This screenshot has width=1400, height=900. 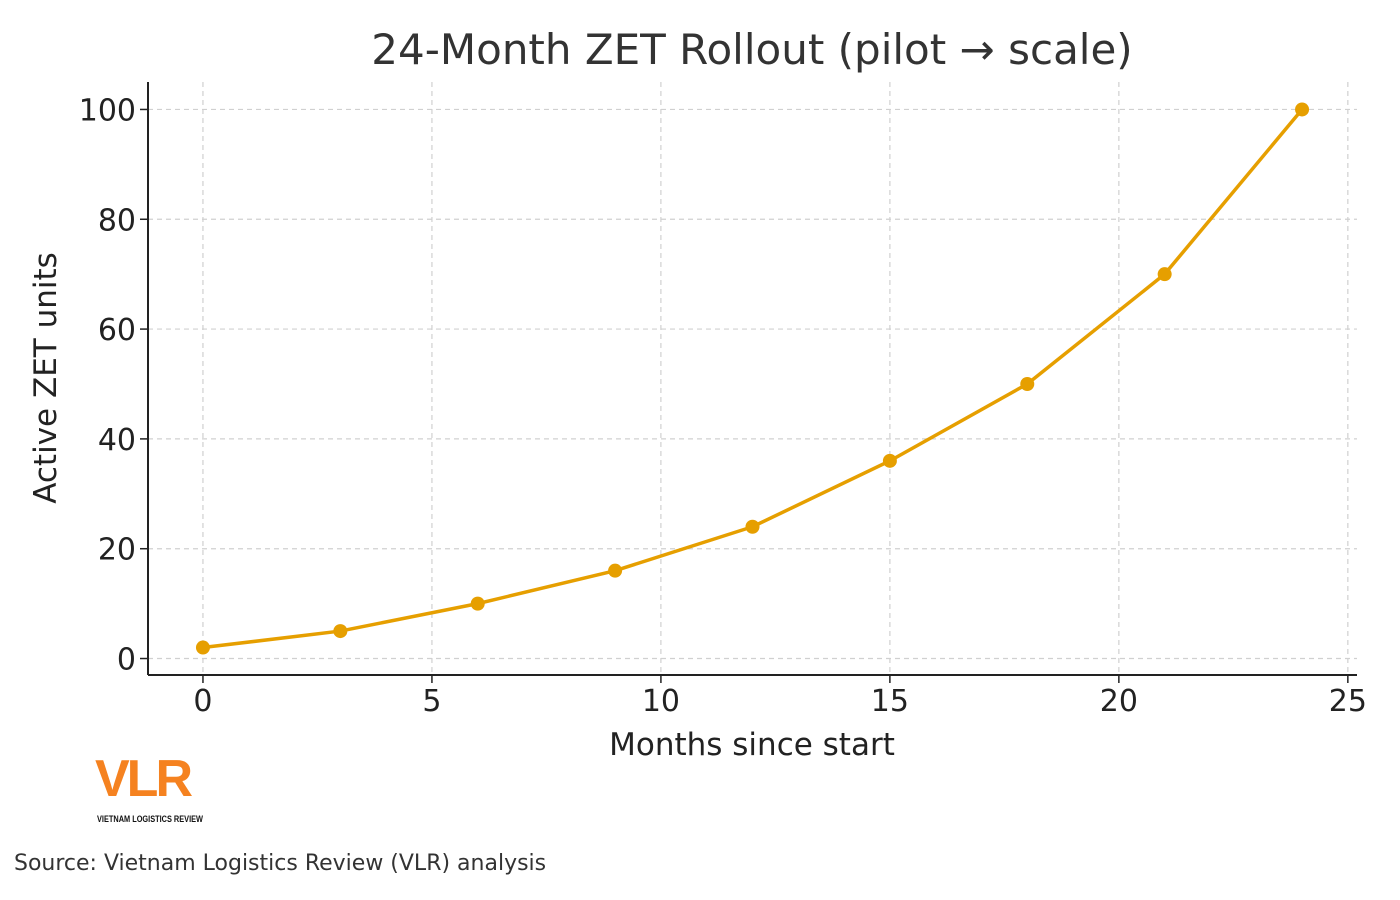 I want to click on y-axis-label: Active ZET units, so click(x=46, y=378).